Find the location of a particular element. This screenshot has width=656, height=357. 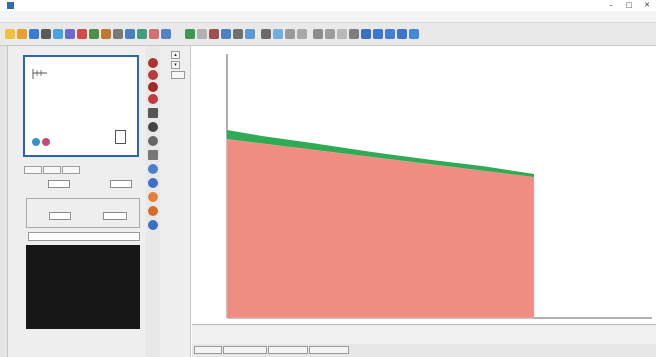

print-icon is located at coordinates (46, 34).